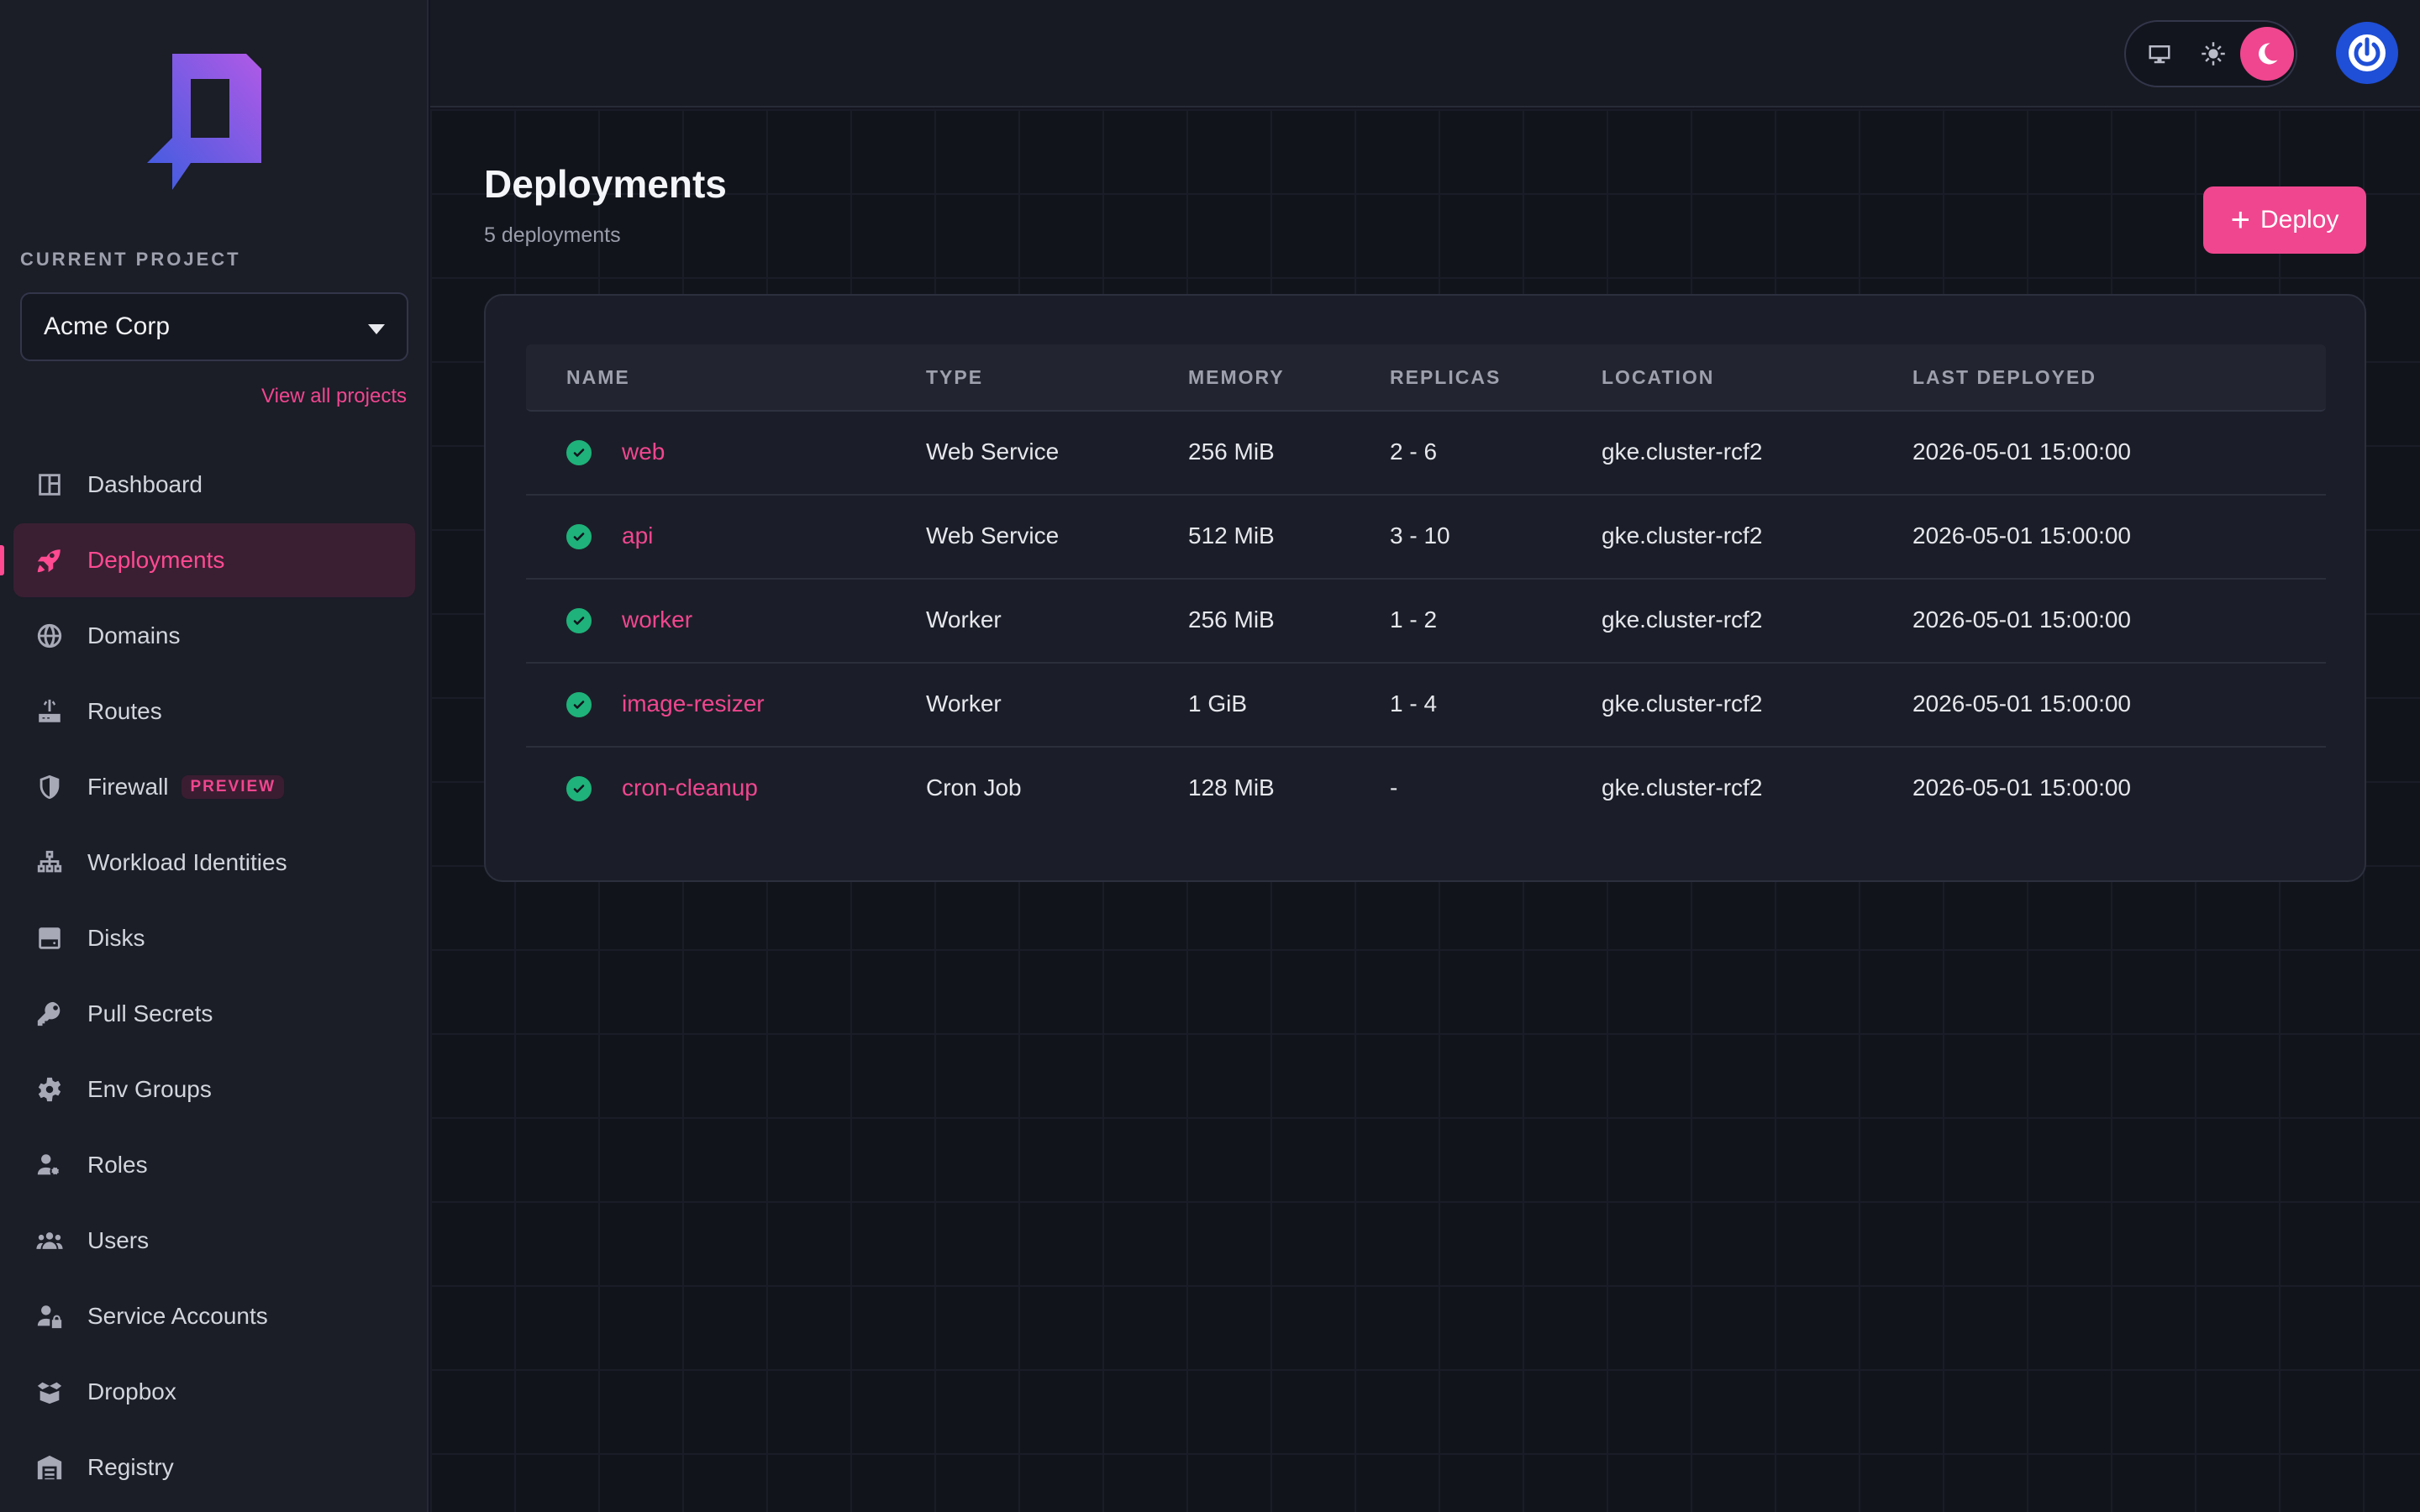 The image size is (2420, 1512). Describe the element at coordinates (177, 1316) in the screenshot. I see `sidebar-item-label: Service Accounts` at that location.